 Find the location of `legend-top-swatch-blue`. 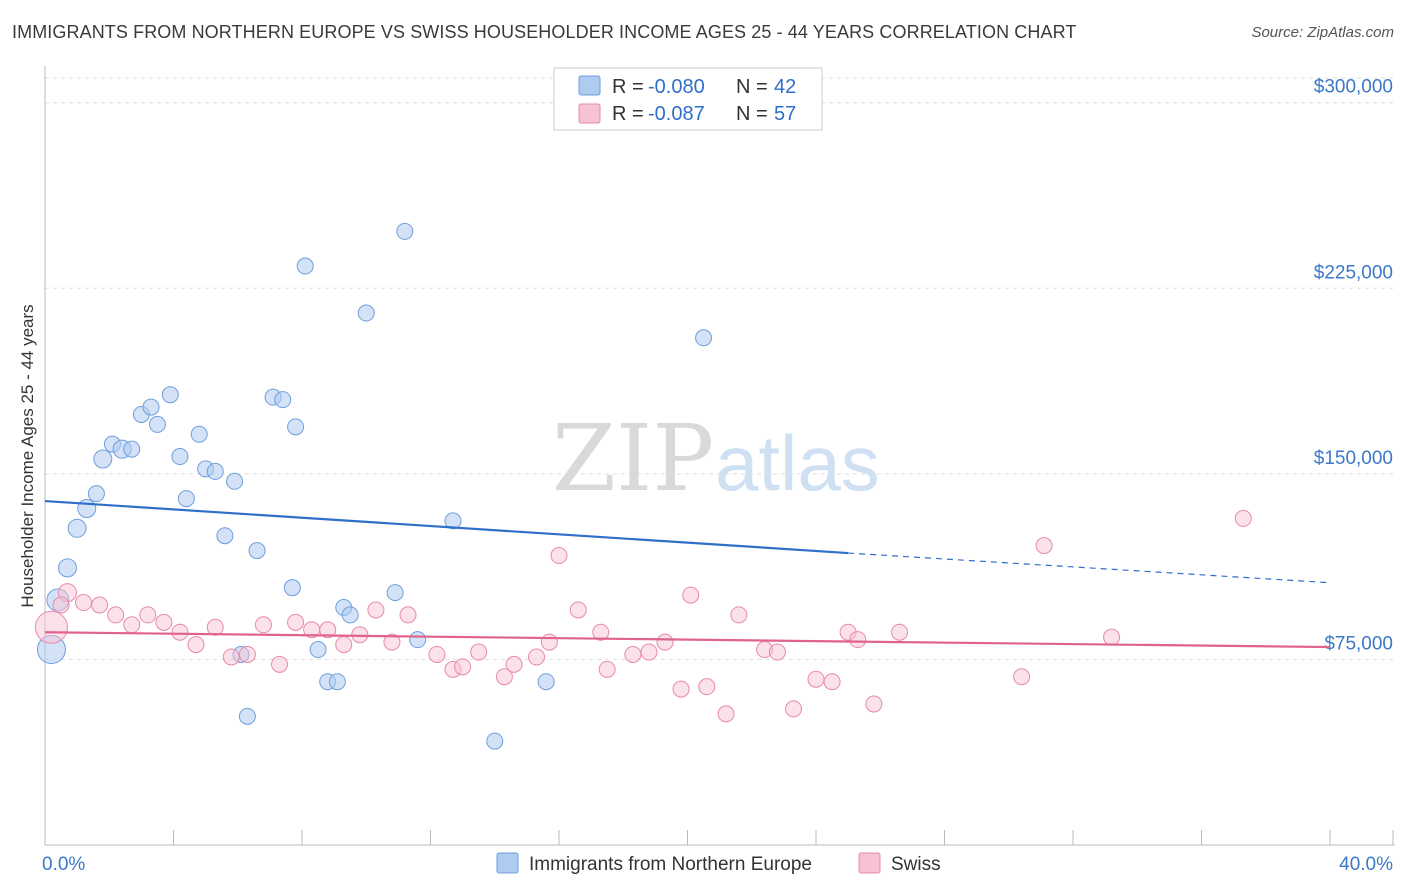

legend-top-swatch-blue is located at coordinates (589, 85).